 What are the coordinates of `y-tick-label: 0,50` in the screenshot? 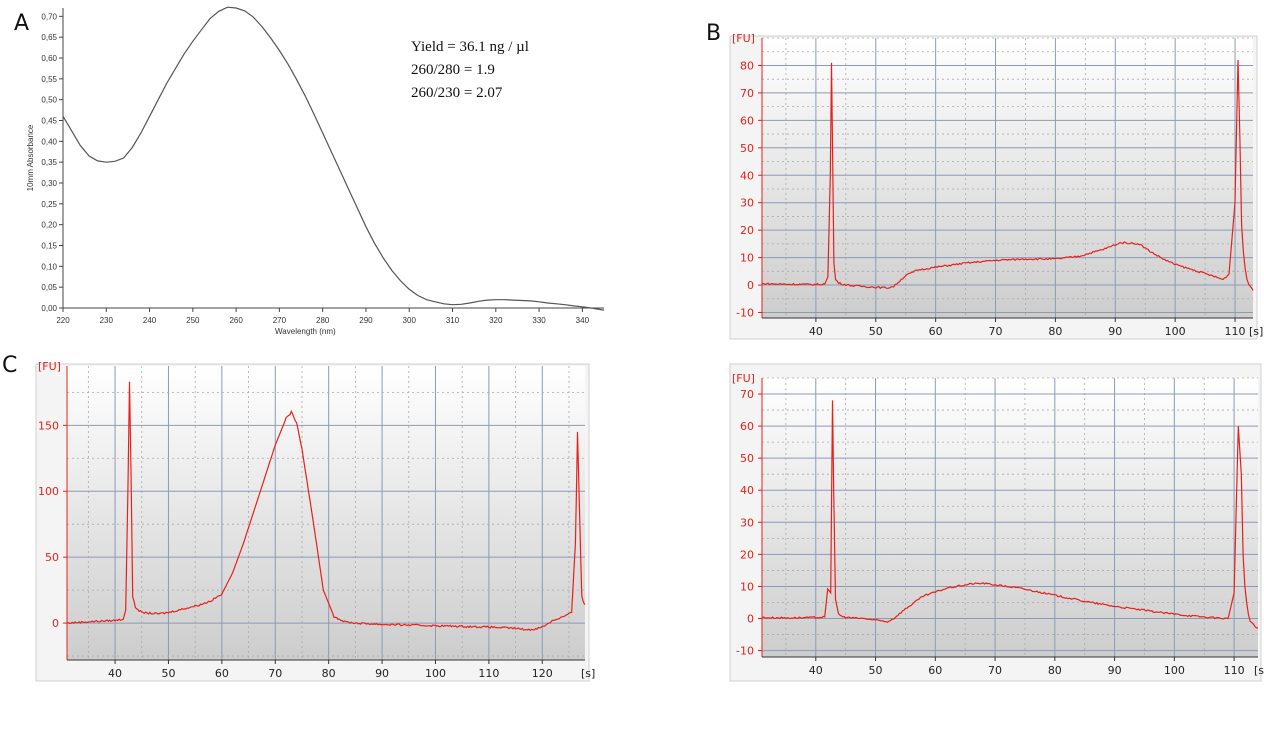 It's located at (49, 100).